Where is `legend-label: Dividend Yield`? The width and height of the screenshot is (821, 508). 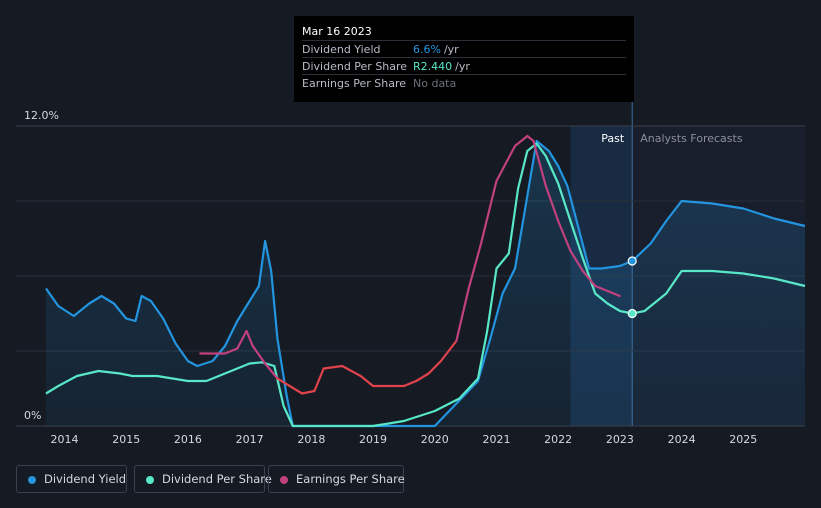
legend-label: Dividend Yield is located at coordinates (85, 479).